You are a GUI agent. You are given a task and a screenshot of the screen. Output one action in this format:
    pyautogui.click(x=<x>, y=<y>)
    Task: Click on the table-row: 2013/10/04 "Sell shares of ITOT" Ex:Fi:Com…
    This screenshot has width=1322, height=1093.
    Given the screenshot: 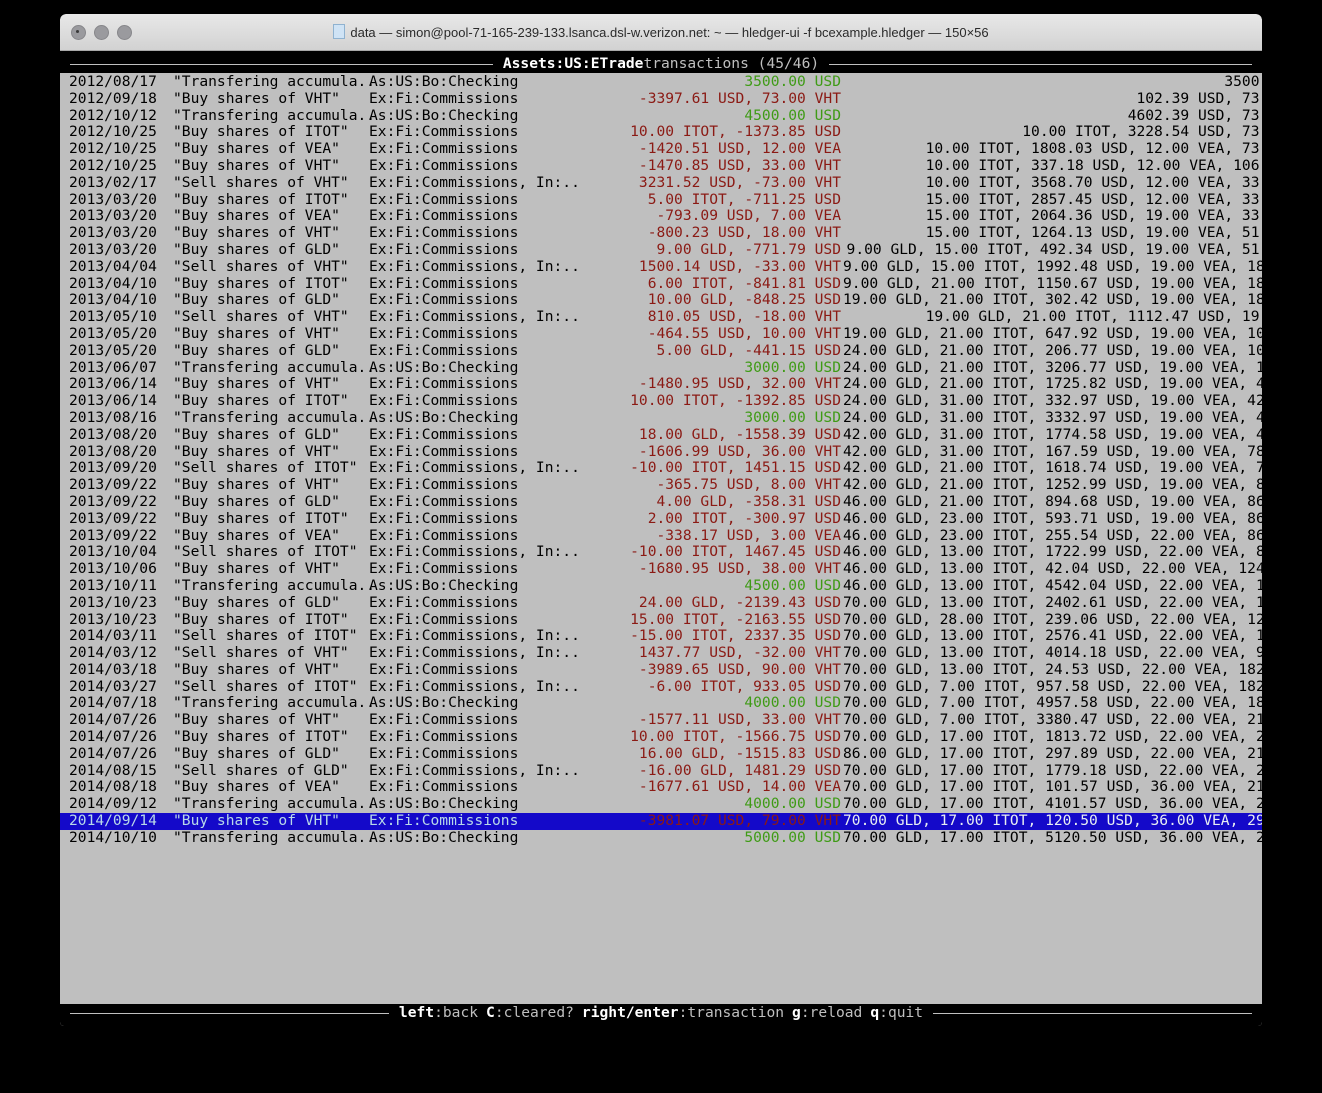 What is the action you would take?
    pyautogui.click(x=661, y=552)
    